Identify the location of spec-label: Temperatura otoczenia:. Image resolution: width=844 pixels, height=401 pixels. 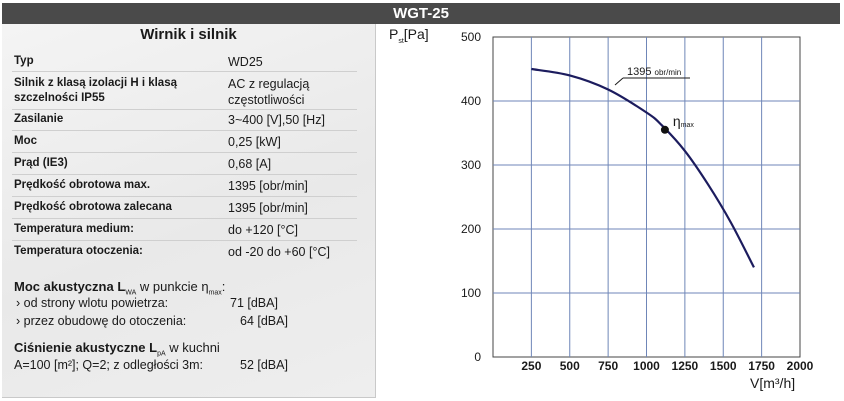
(78, 251).